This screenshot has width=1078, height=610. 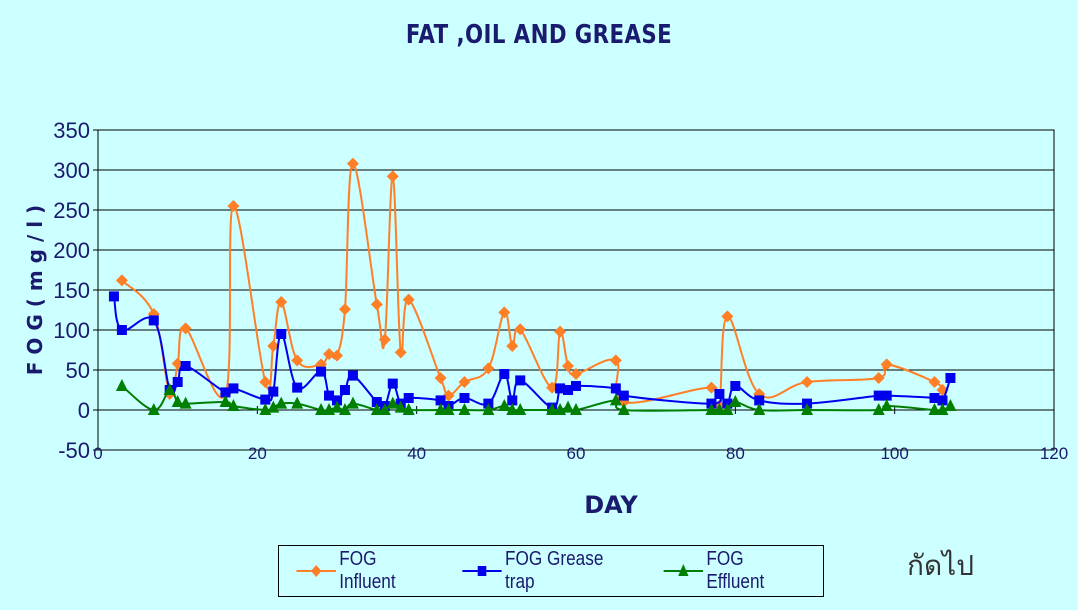 I want to click on legend-item: FOG Influent, so click(x=366, y=571).